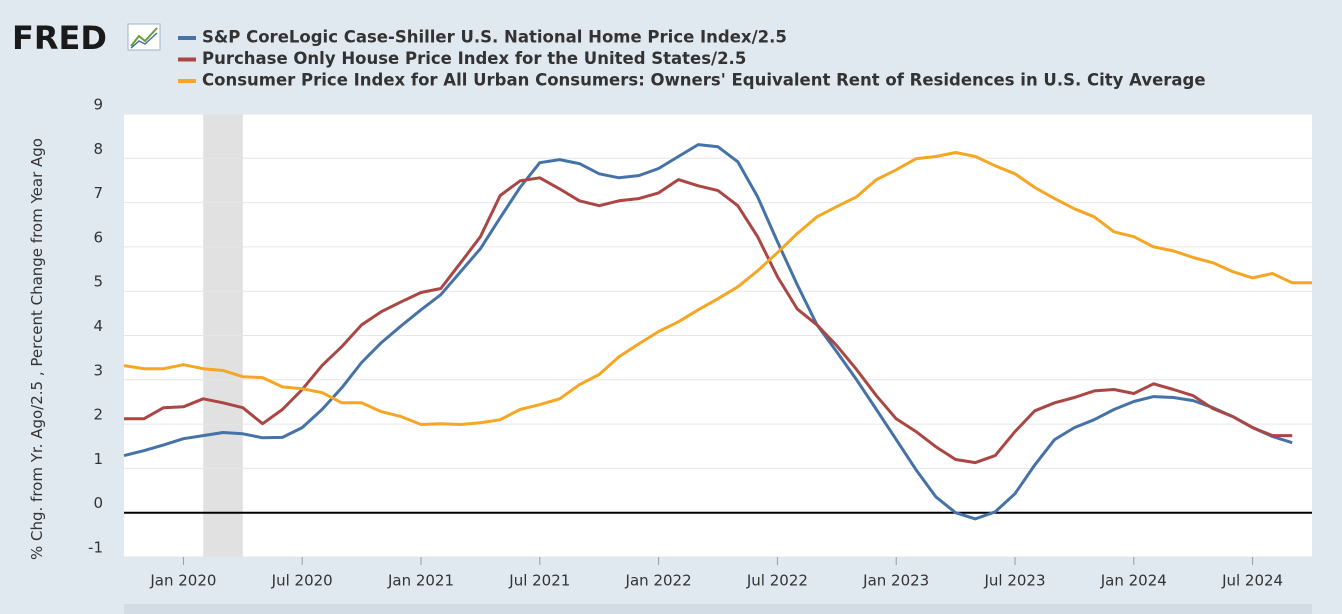 The image size is (1342, 614). What do you see at coordinates (1133, 581) in the screenshot?
I see `x-tick-label: Jan 2024` at bounding box center [1133, 581].